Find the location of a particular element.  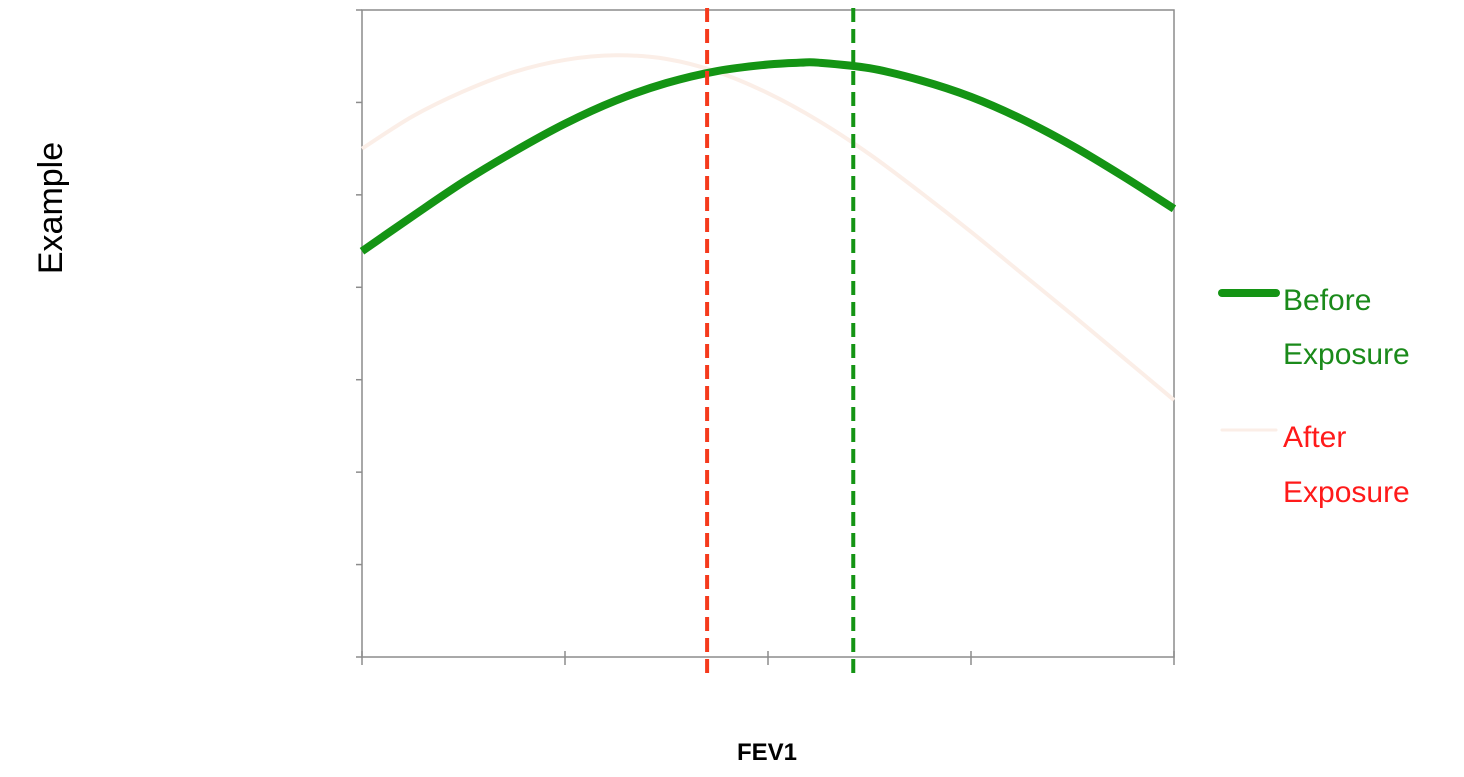

vertical-lines is located at coordinates (780, 341).